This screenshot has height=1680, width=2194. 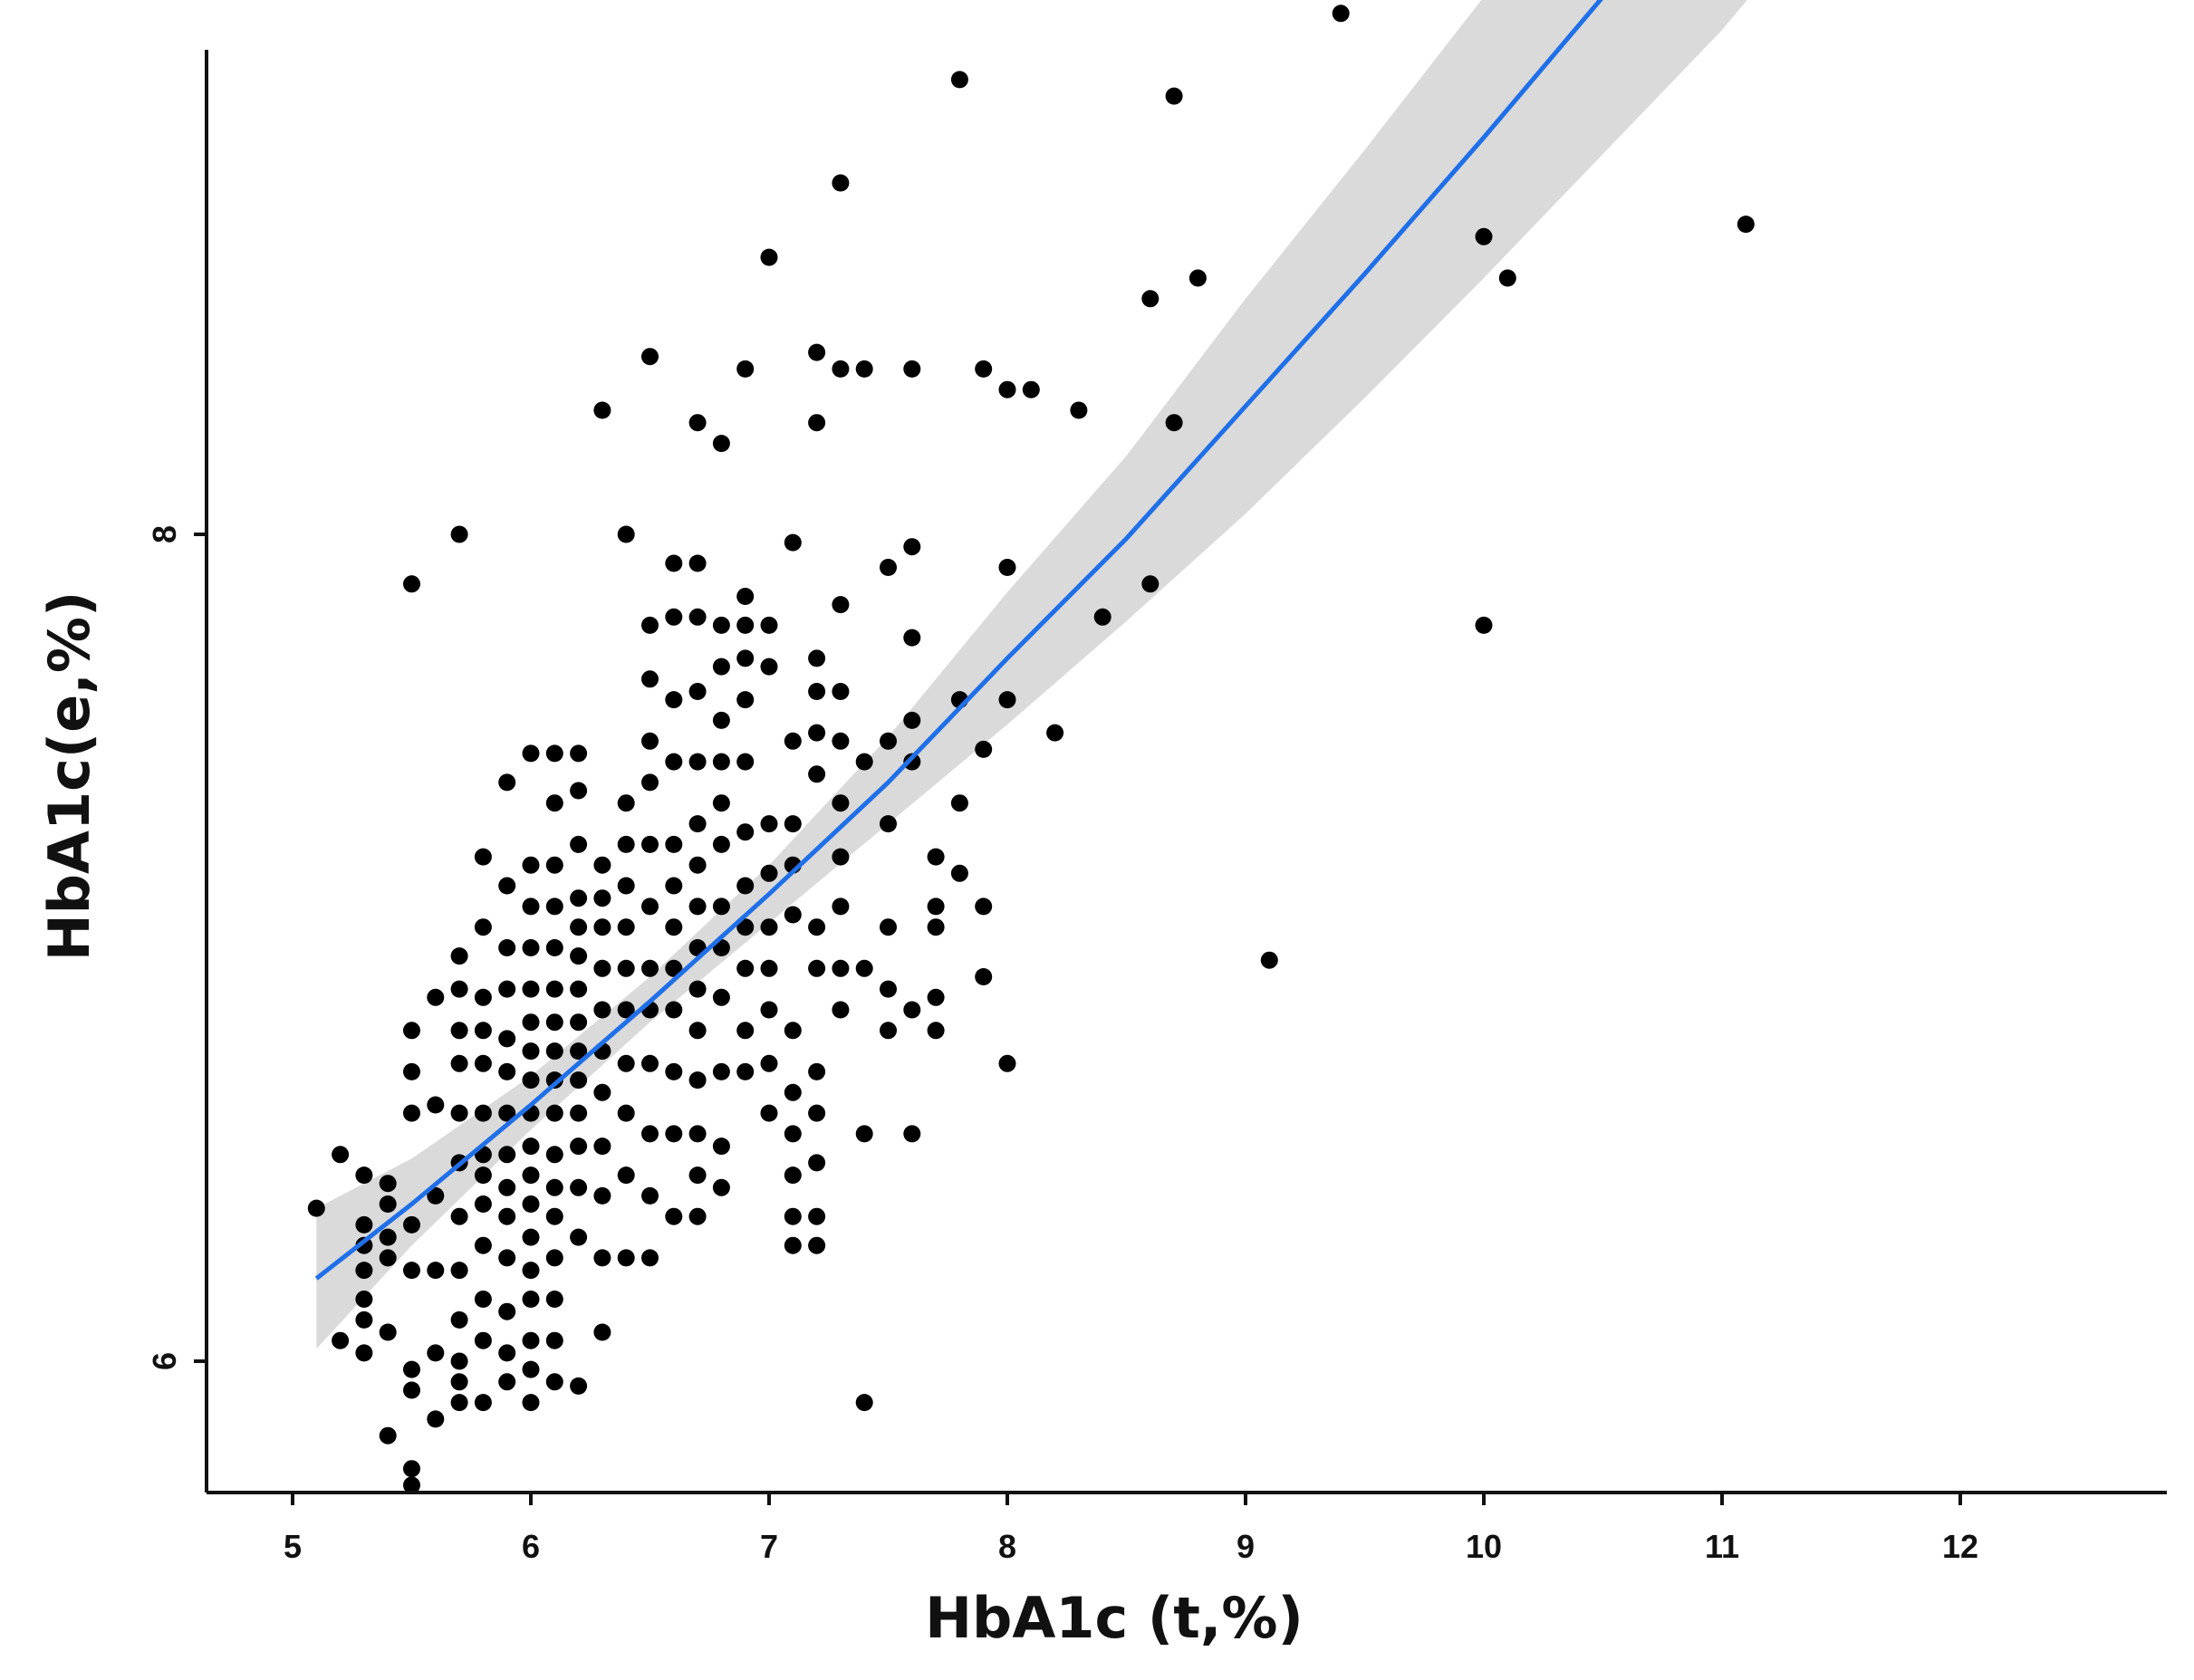 I want to click on y-tick-label: 8, so click(x=164, y=534).